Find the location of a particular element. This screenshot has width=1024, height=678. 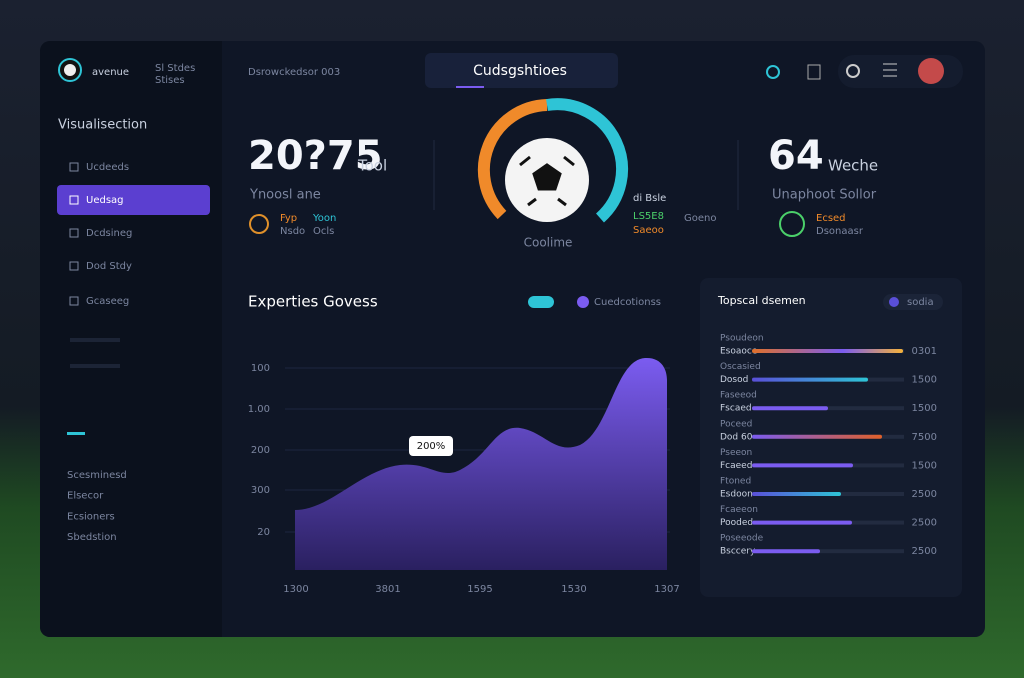

stat-unit: Tool is located at coordinates (372, 166).